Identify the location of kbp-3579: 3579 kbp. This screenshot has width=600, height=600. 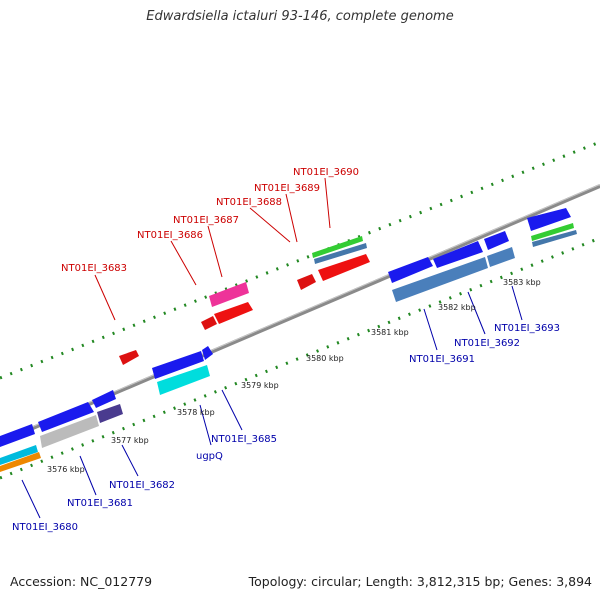
(260, 385).